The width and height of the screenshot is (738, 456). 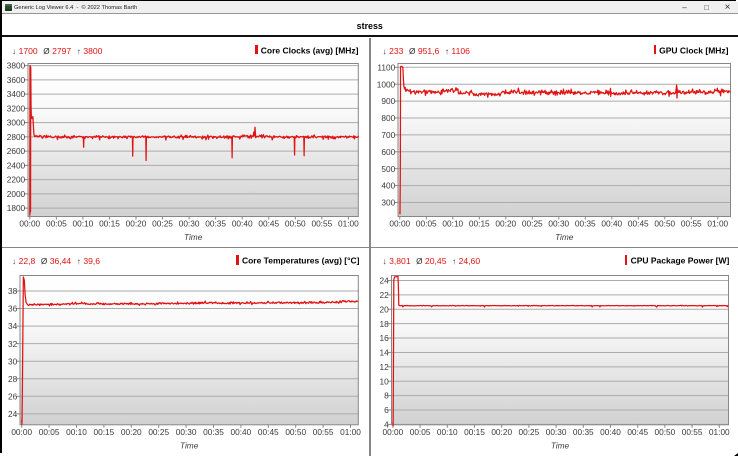 I want to click on svg-text: 300, so click(x=388, y=203).